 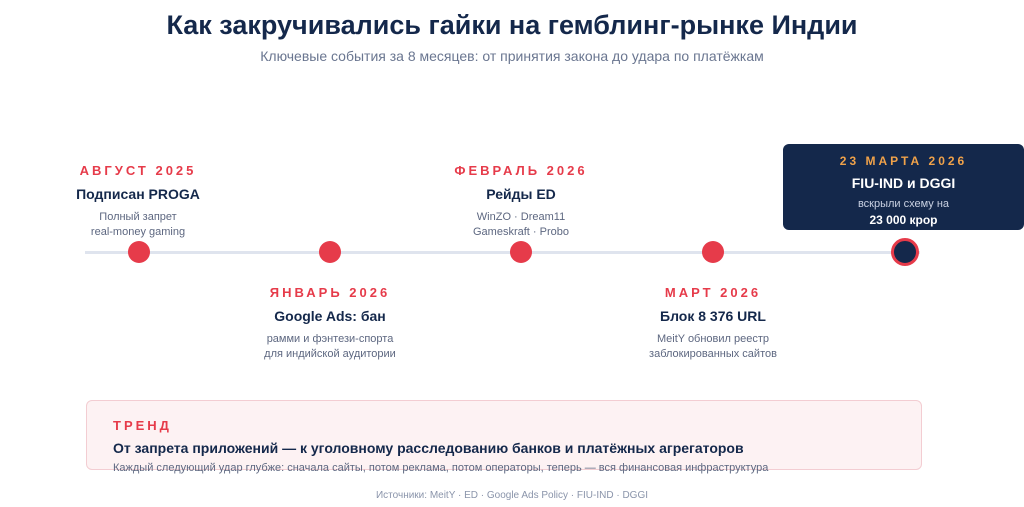 What do you see at coordinates (713, 316) in the screenshot?
I see `event-head: Блок 8 376 URL` at bounding box center [713, 316].